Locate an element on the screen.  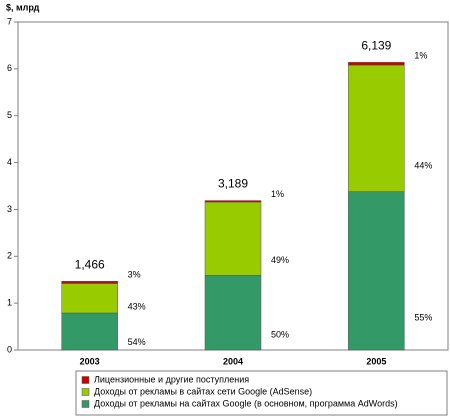
share-label: 49% is located at coordinates (280, 260).